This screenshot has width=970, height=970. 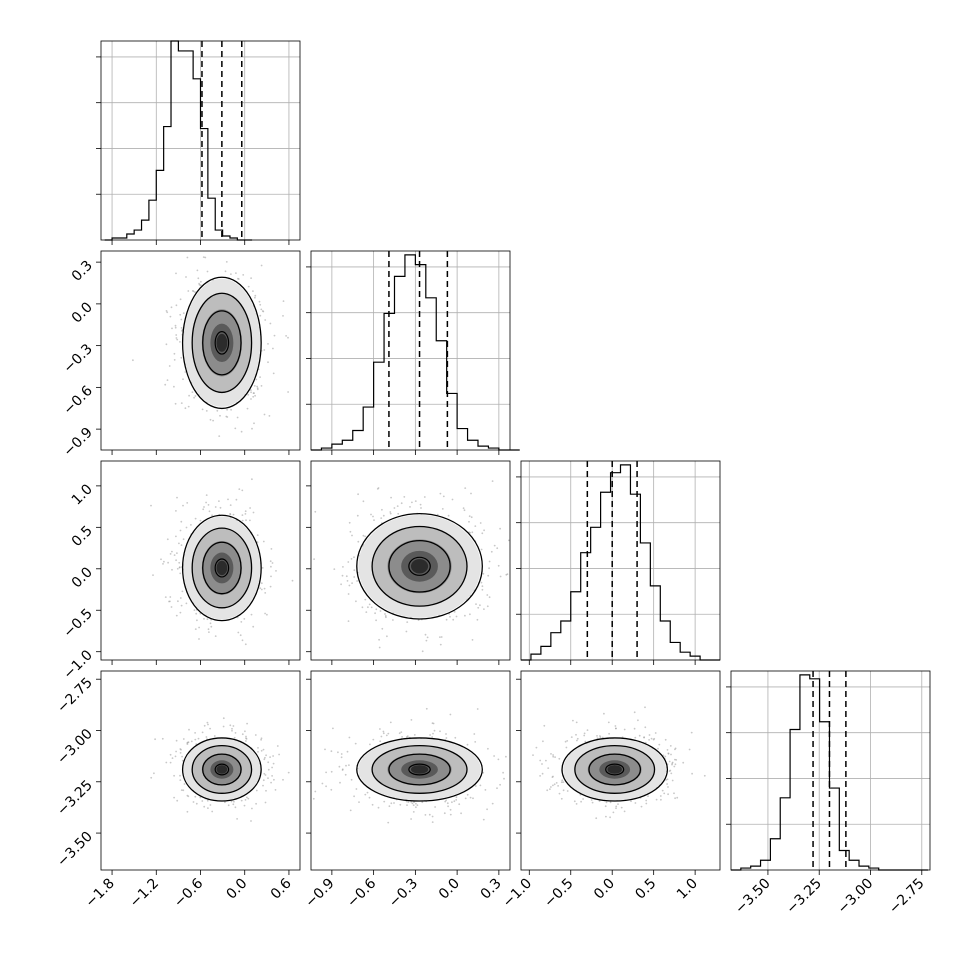 I want to click on y-tick-label: −3.00, so click(x=75, y=747).